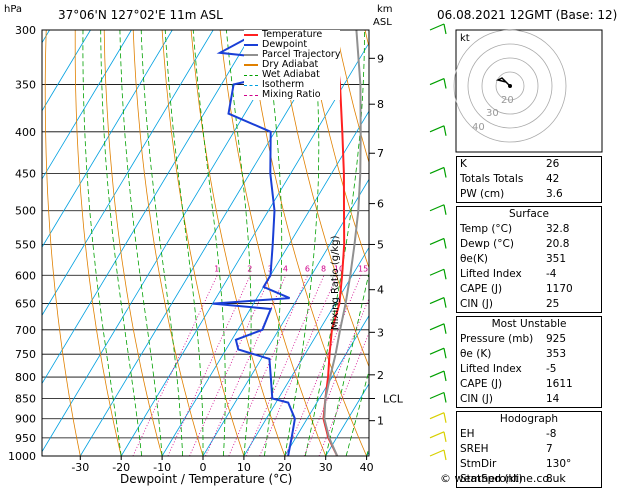 This screenshot has width=629, height=491. Describe the element at coordinates (121, 467) in the screenshot. I see `x-tick-label: -20` at that location.